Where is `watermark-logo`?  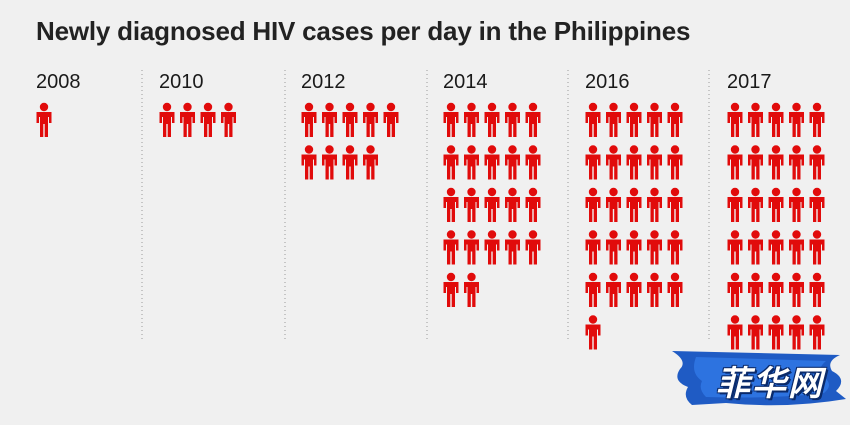
watermark-logo is located at coordinates (759, 378).